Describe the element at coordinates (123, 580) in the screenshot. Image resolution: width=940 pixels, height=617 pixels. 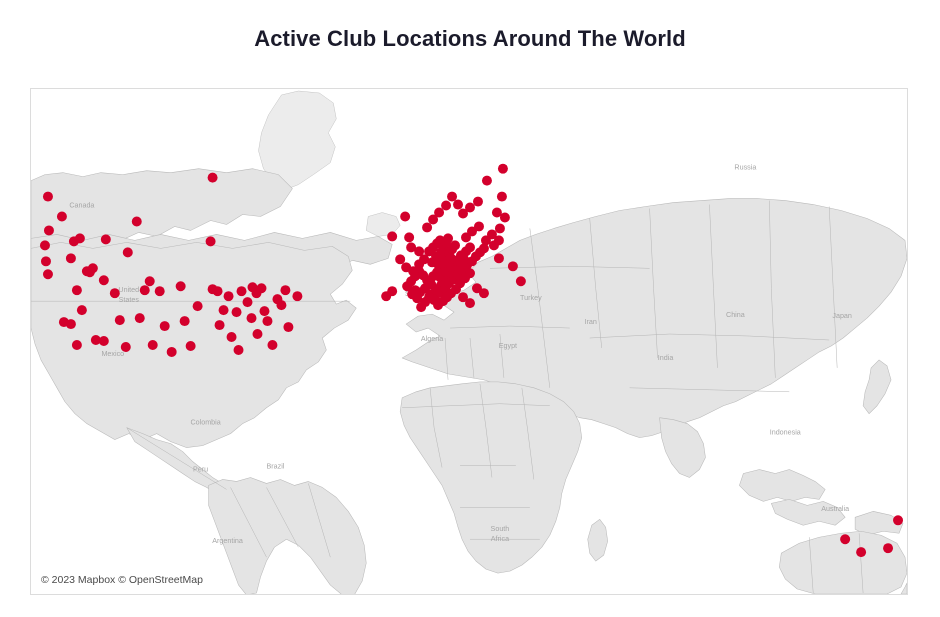
I see `map-attribution: © 2023 Mapbox © OpenStreetMap` at that location.